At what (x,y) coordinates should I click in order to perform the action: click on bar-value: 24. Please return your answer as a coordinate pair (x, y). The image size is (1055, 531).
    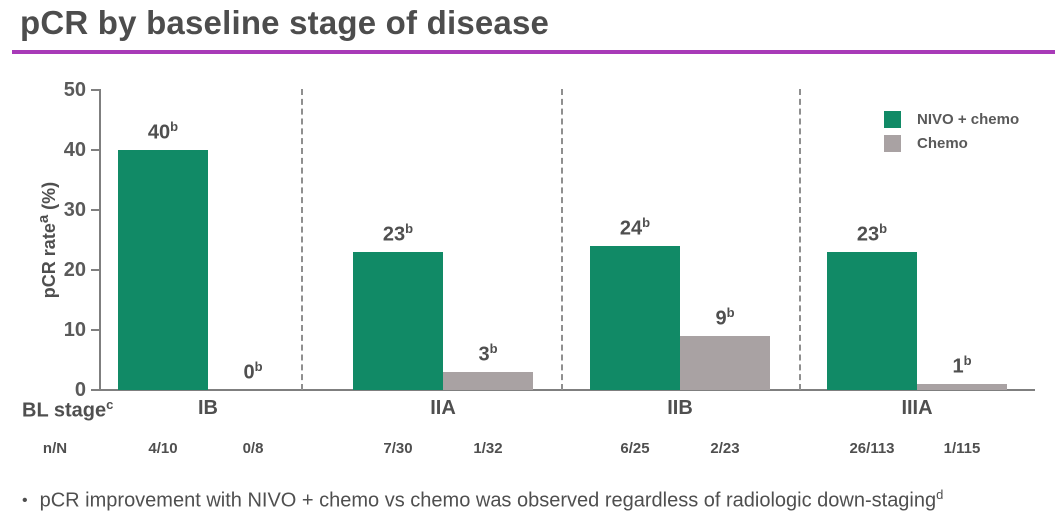
    Looking at the image, I should click on (631, 229).